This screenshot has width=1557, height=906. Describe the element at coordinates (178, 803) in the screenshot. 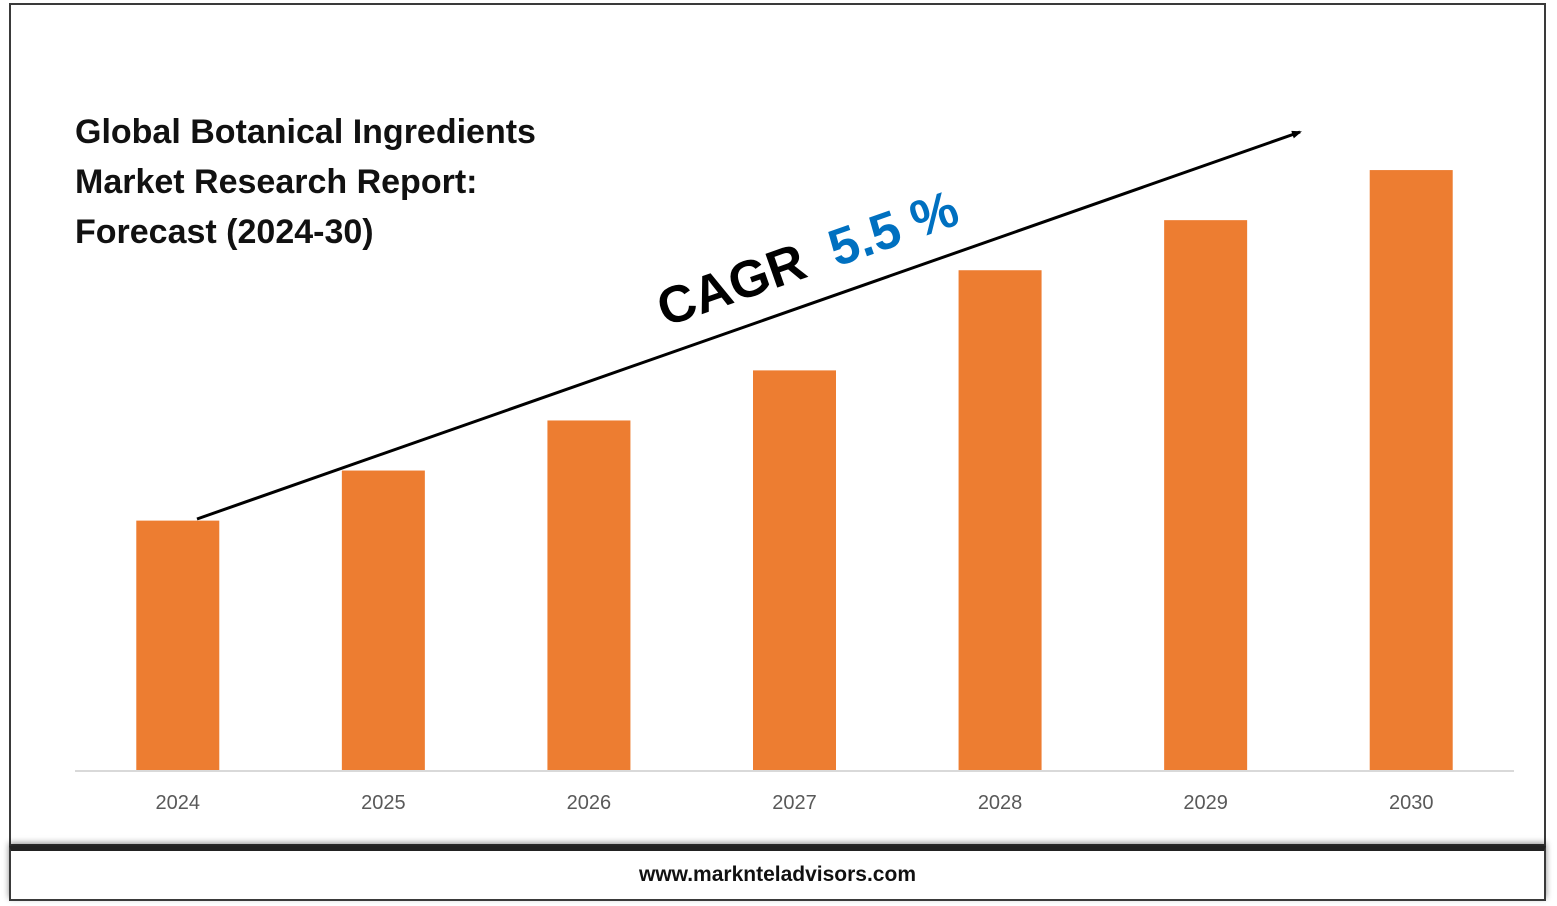

I see `x-tick-label-2024: 2024` at that location.